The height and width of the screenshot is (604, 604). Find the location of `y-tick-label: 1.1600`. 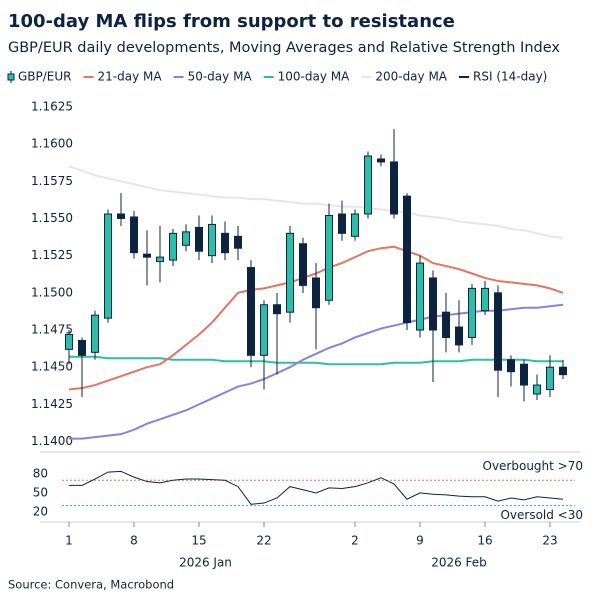

y-tick-label: 1.1600 is located at coordinates (52, 144).